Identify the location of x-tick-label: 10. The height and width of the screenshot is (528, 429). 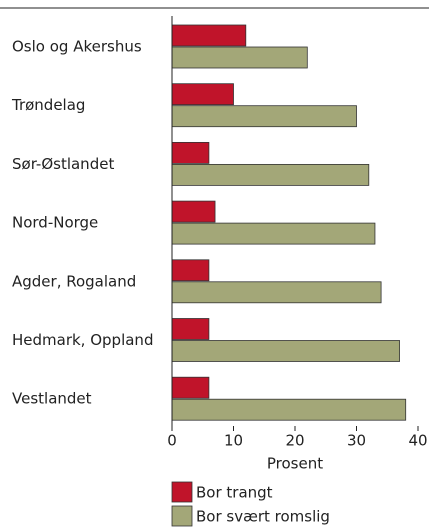
(233, 441).